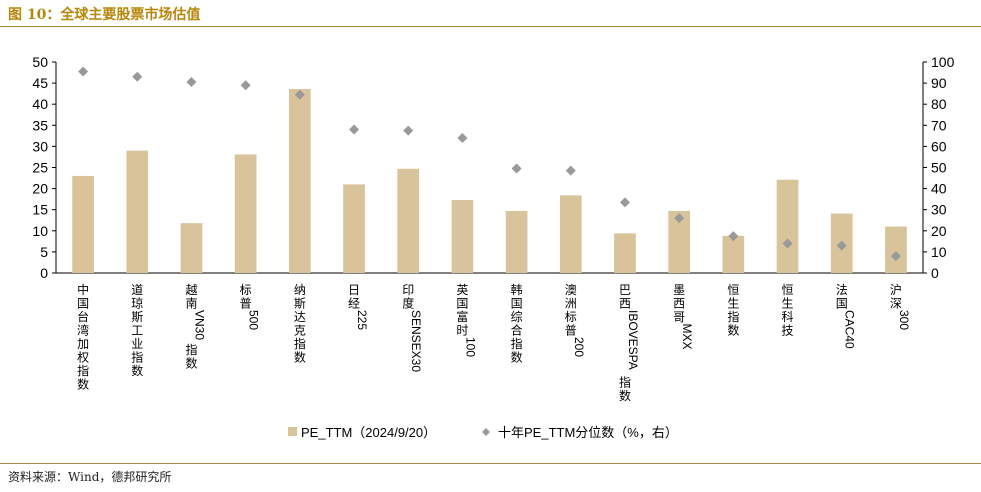 The width and height of the screenshot is (981, 492). What do you see at coordinates (90, 477) in the screenshot?
I see `source-note: 资料来源：Wind，德邦研究所` at bounding box center [90, 477].